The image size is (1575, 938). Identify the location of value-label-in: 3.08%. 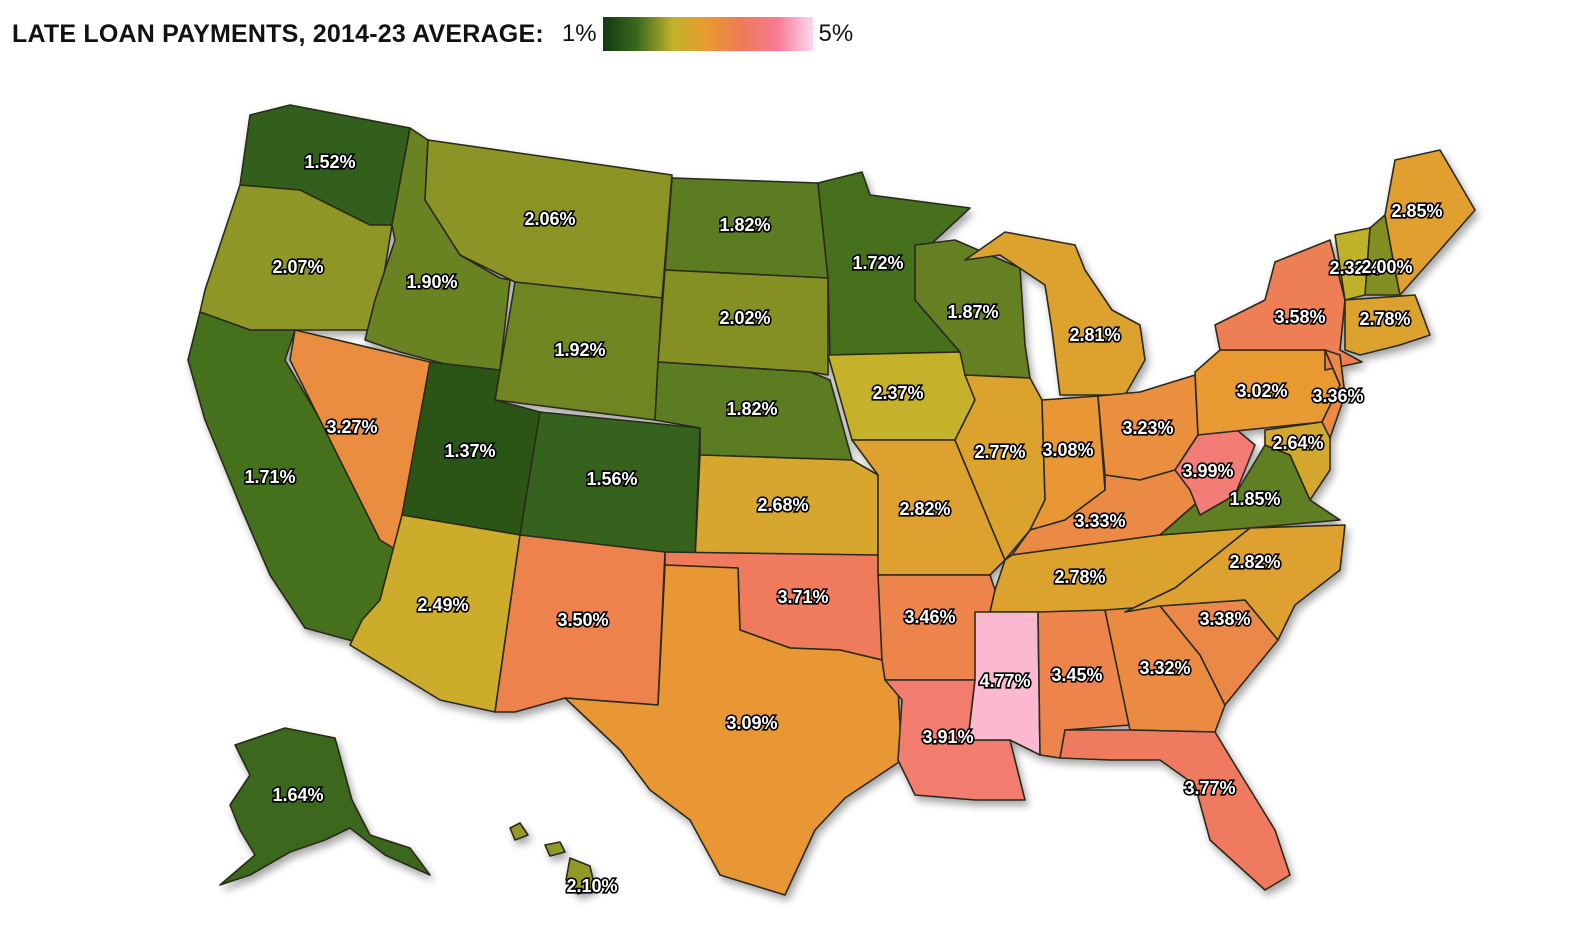
(1067, 450).